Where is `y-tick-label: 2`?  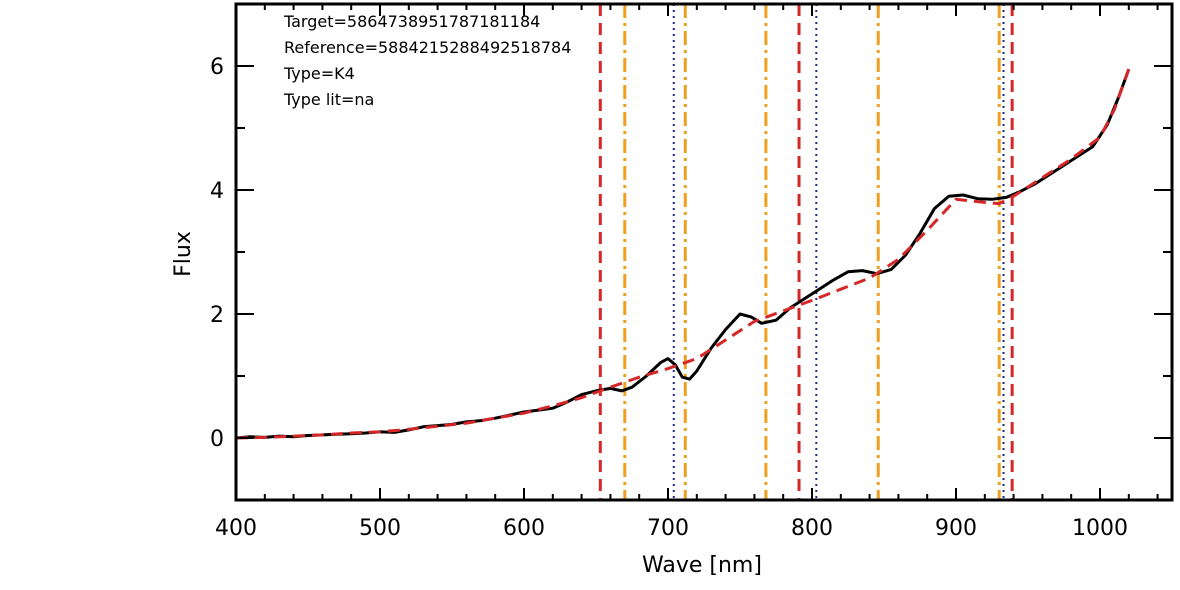 y-tick-label: 2 is located at coordinates (217, 315).